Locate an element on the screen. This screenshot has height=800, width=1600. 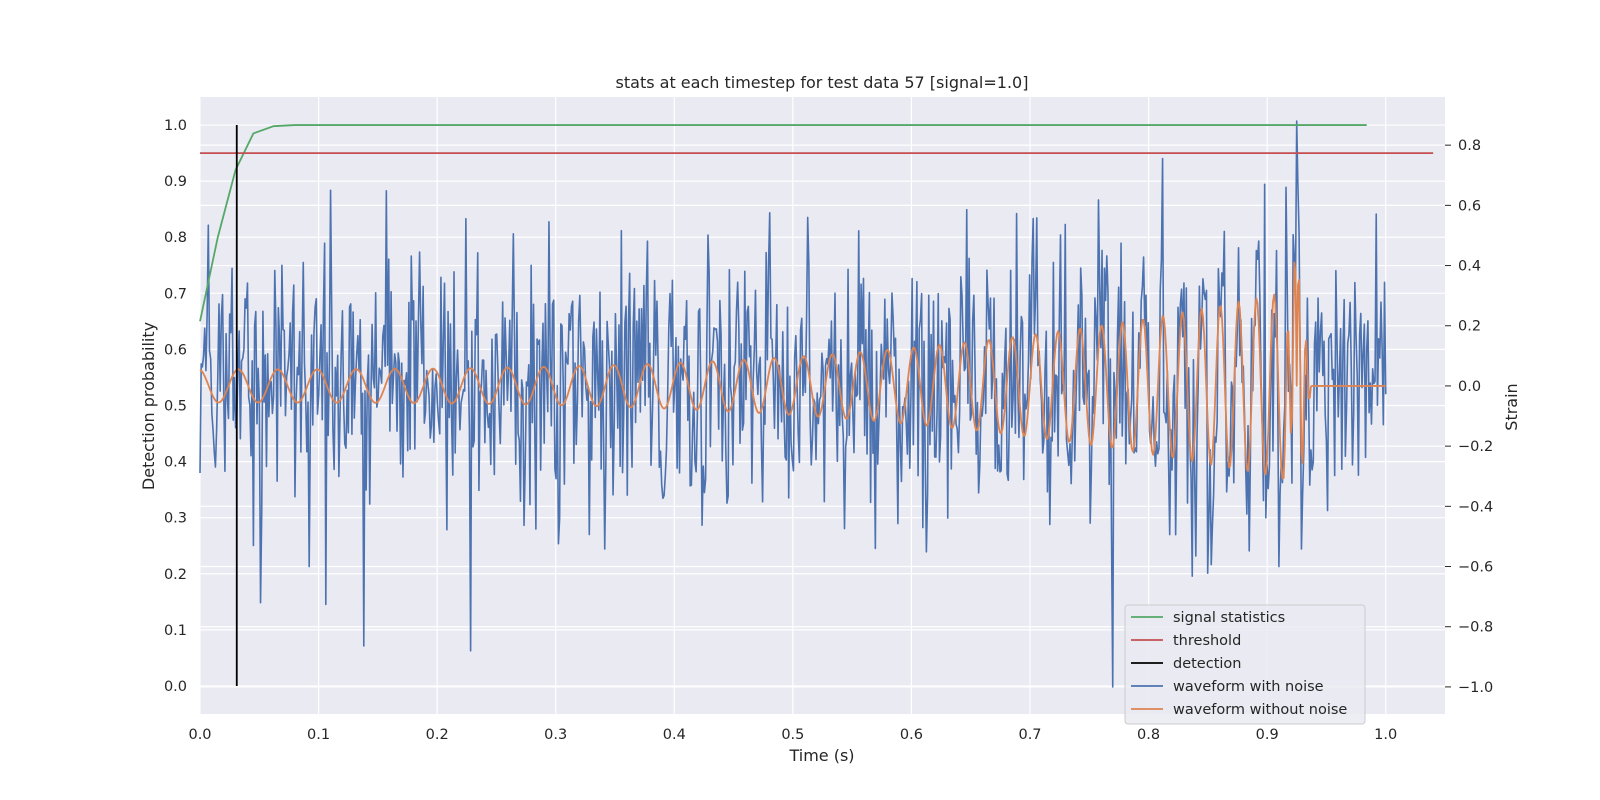
y-tick-label-left: 0.1 is located at coordinates (175, 631).